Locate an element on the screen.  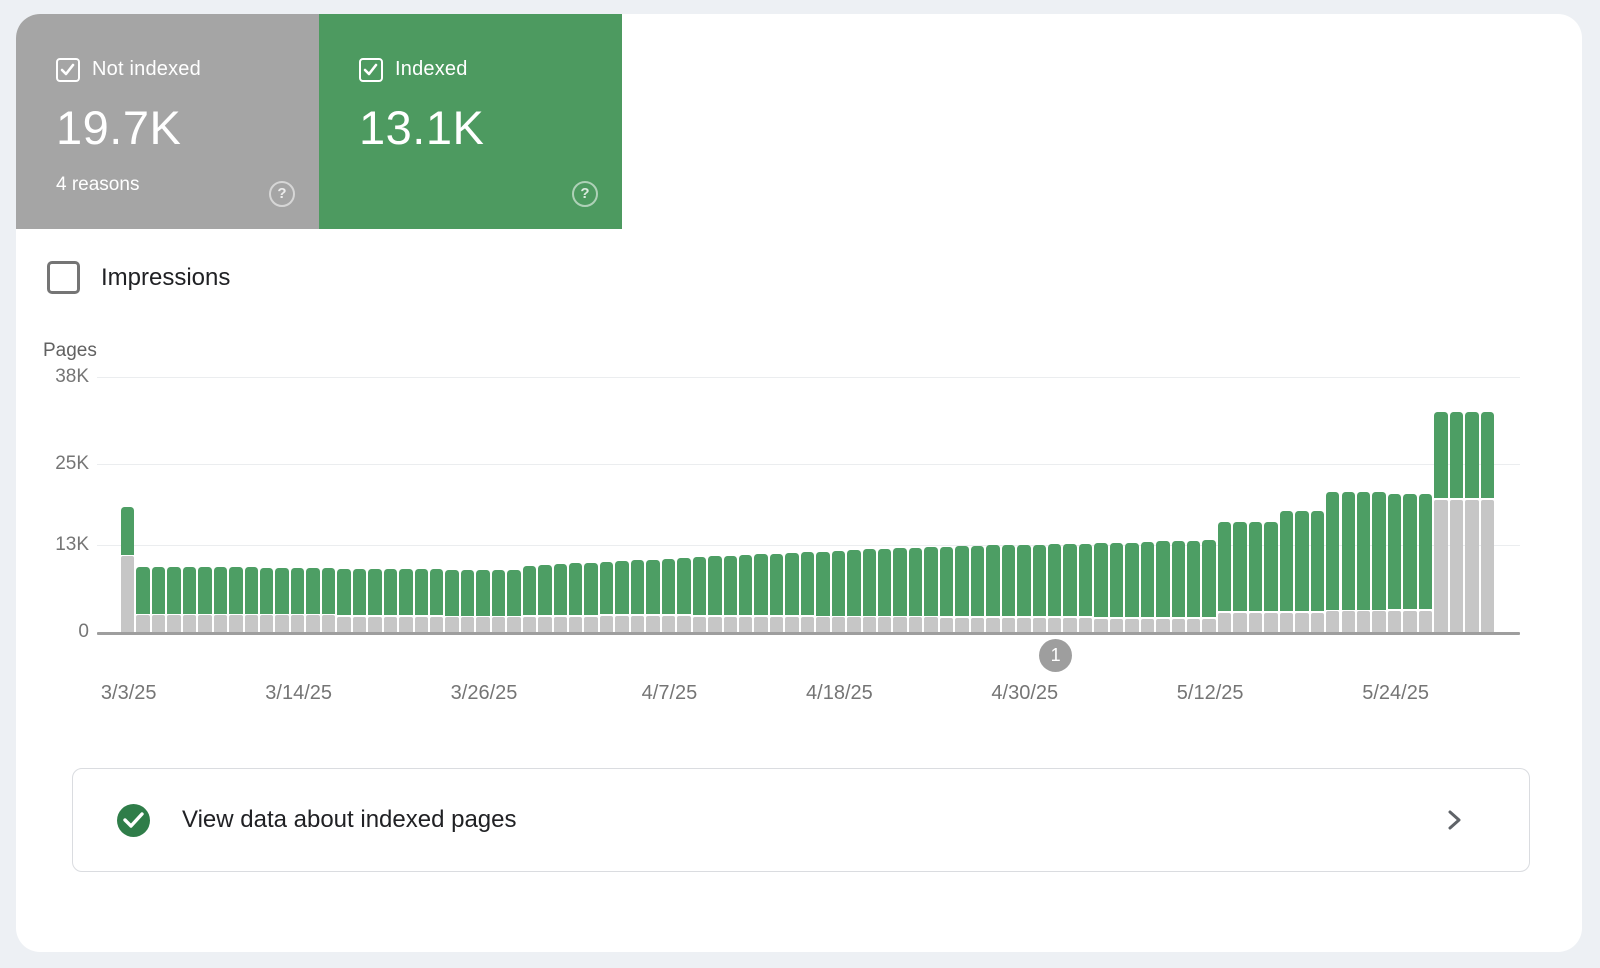
help-icon: ? is located at coordinates (282, 194).